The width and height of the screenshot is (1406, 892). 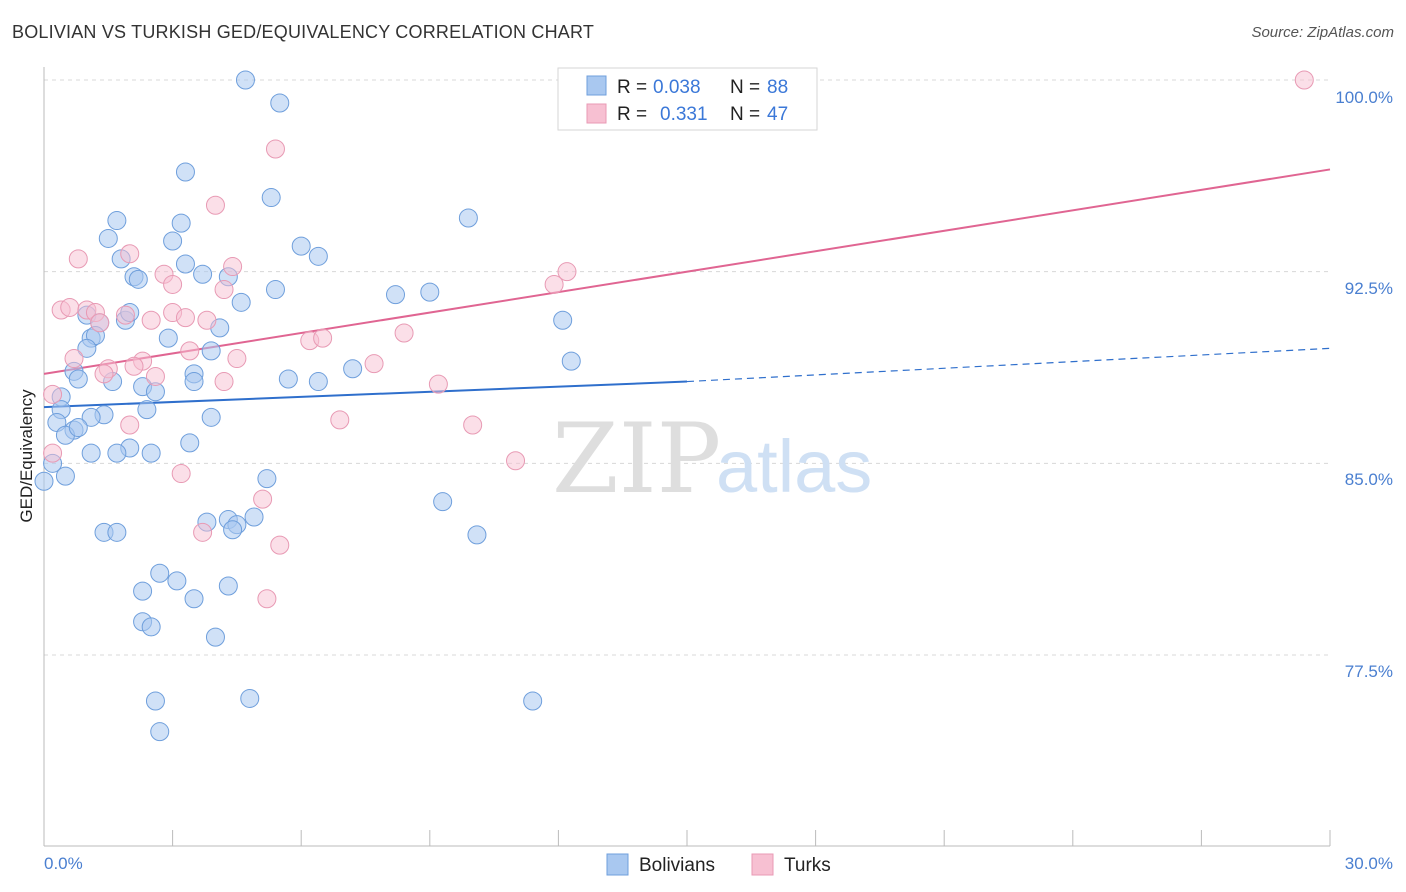 I want to click on watermark-zip: ZIP, so click(x=636, y=459).